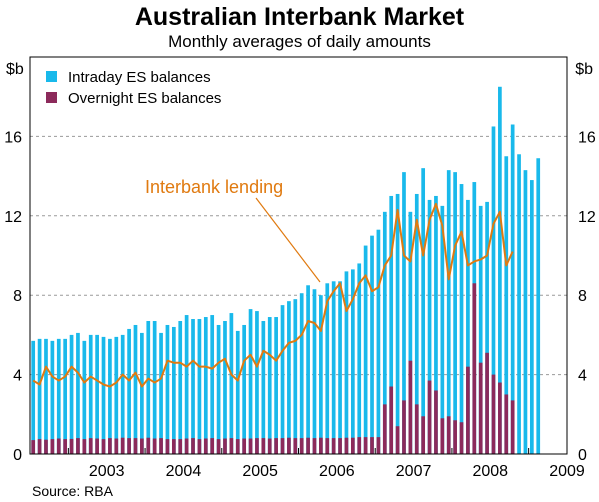 The height and width of the screenshot is (502, 599). What do you see at coordinates (144, 98) in the screenshot?
I see `legend-label-overnight: Overnight ES balances` at bounding box center [144, 98].